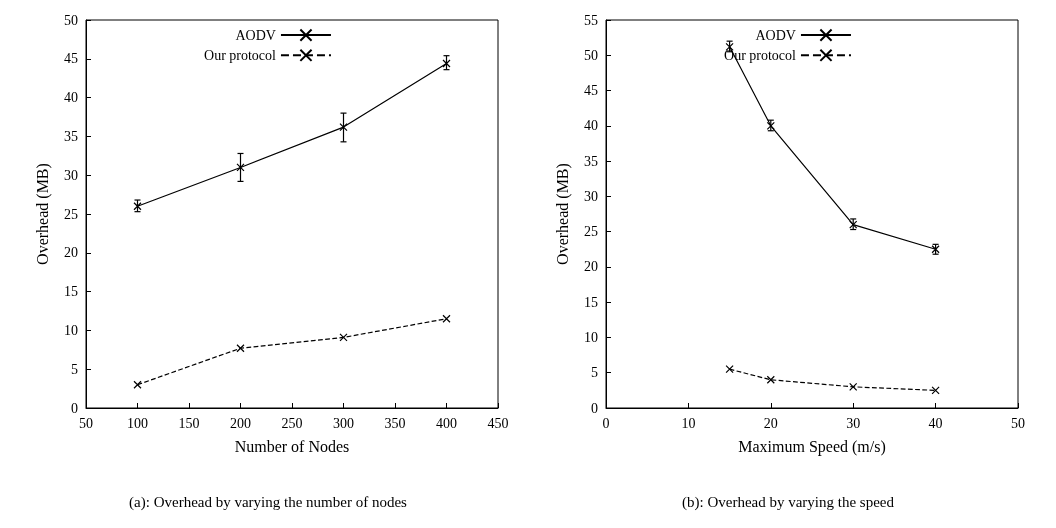 This screenshot has height=528, width=1056. Describe the element at coordinates (189, 423) in the screenshot. I see `x-tick-label: 150` at that location.